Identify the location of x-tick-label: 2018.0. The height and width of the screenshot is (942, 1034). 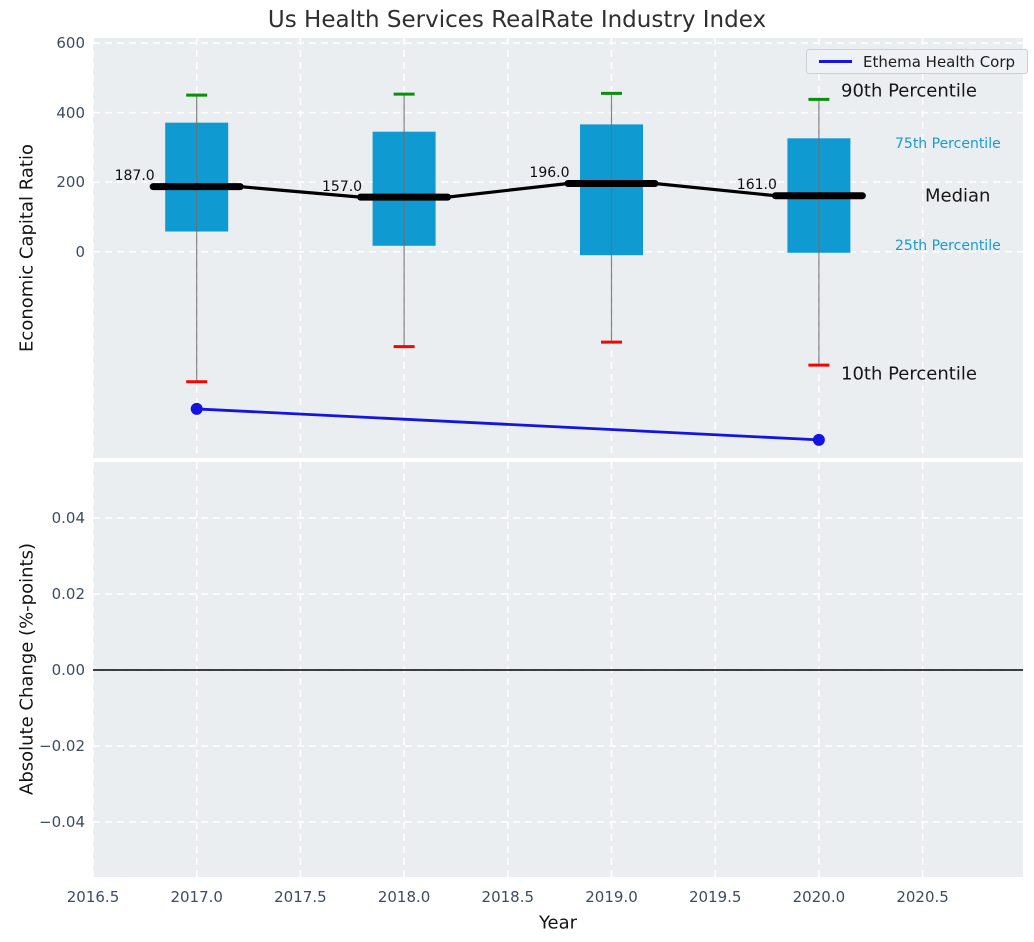
(404, 897).